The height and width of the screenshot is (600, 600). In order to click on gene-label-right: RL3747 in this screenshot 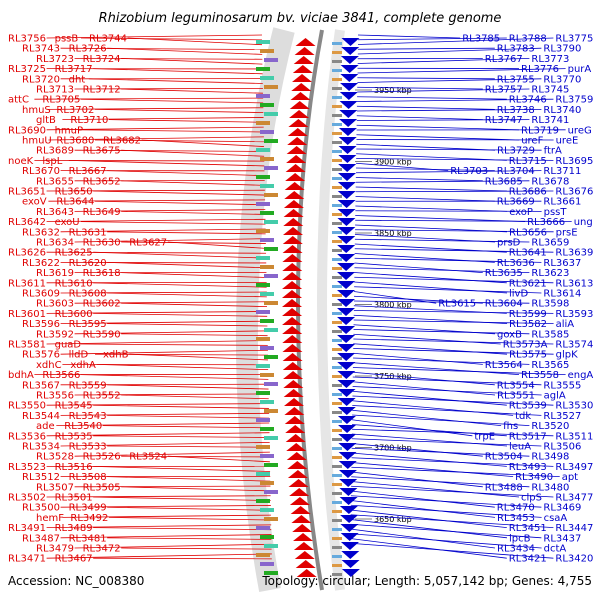, I will do `click(504, 120)`.